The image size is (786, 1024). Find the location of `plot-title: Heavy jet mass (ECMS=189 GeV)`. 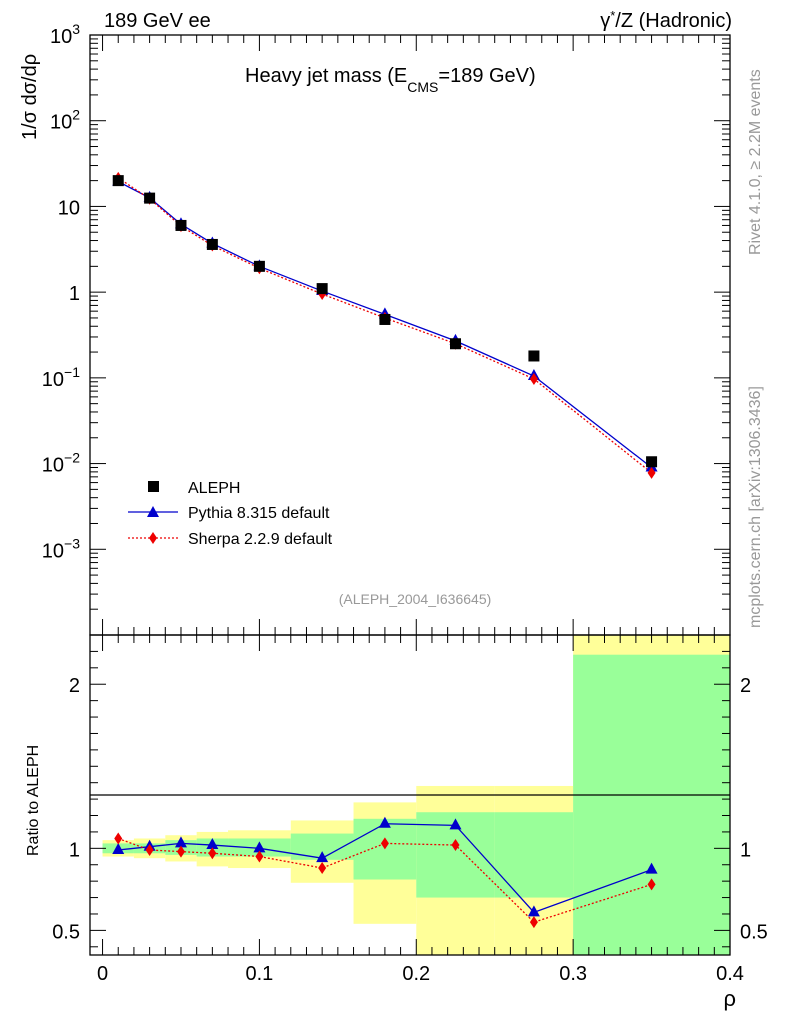

plot-title: Heavy jet mass (ECMS=189 GeV) is located at coordinates (390, 80).